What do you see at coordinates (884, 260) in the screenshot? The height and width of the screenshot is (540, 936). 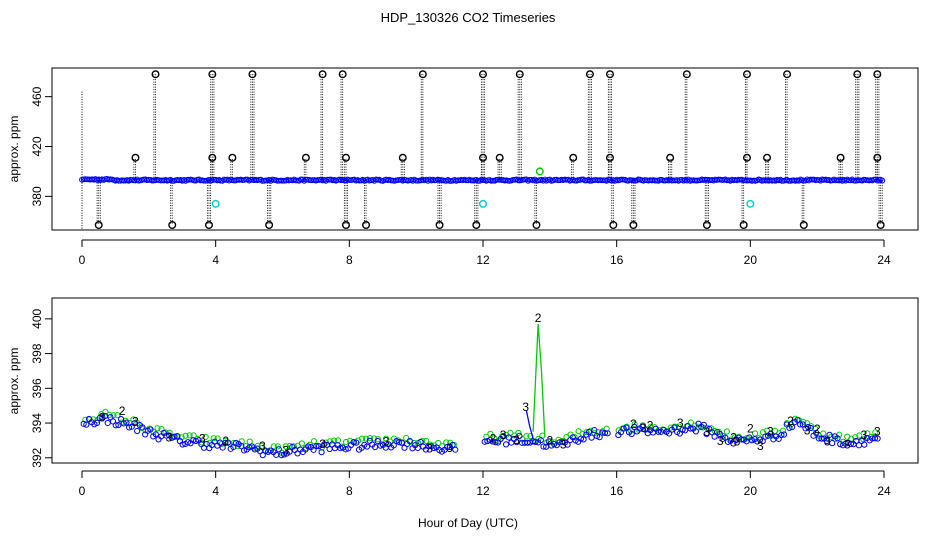 I see `x-tick-label: 24` at bounding box center [884, 260].